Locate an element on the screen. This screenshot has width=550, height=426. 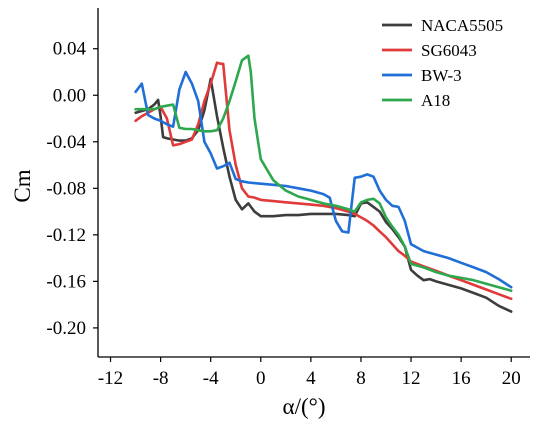
y-tick-label: -0.04 is located at coordinates (66, 142).